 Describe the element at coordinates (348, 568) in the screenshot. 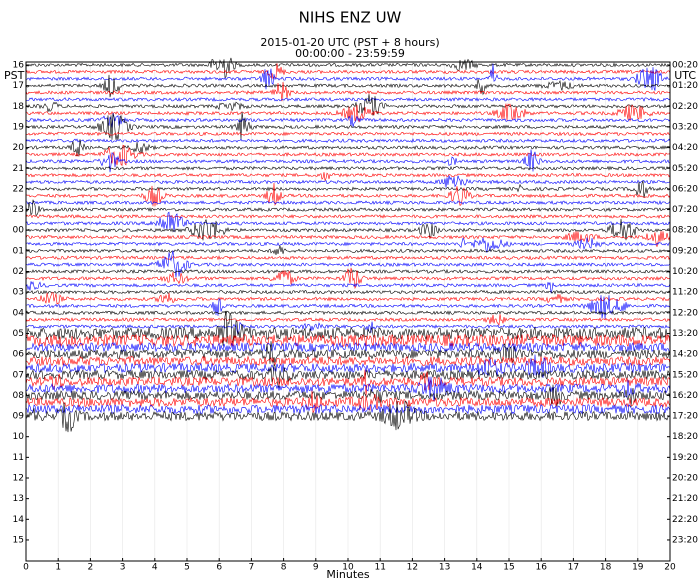

I see `x-tick-label: 10` at that location.